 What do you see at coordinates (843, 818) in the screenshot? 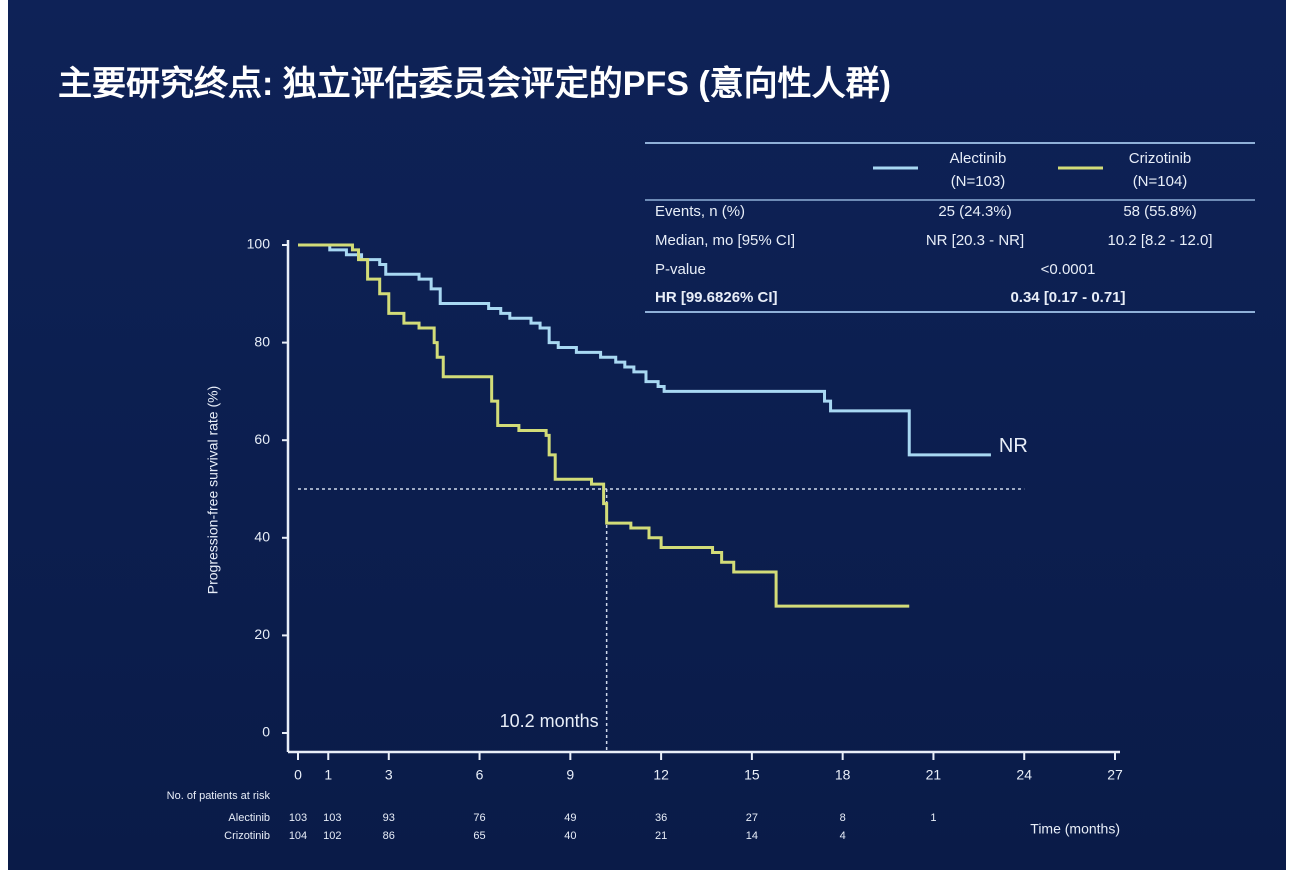
I see `at-risk-count: 8` at bounding box center [843, 818].